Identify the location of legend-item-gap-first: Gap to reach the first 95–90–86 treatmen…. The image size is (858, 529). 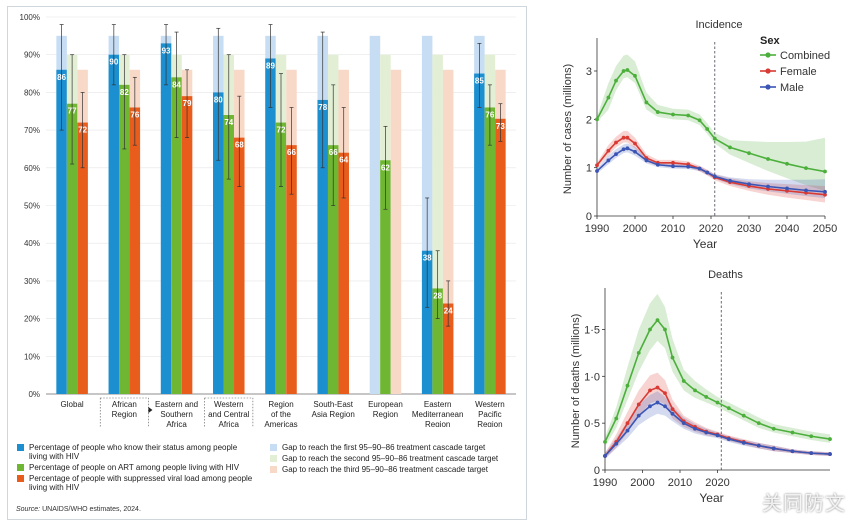
(396, 447).